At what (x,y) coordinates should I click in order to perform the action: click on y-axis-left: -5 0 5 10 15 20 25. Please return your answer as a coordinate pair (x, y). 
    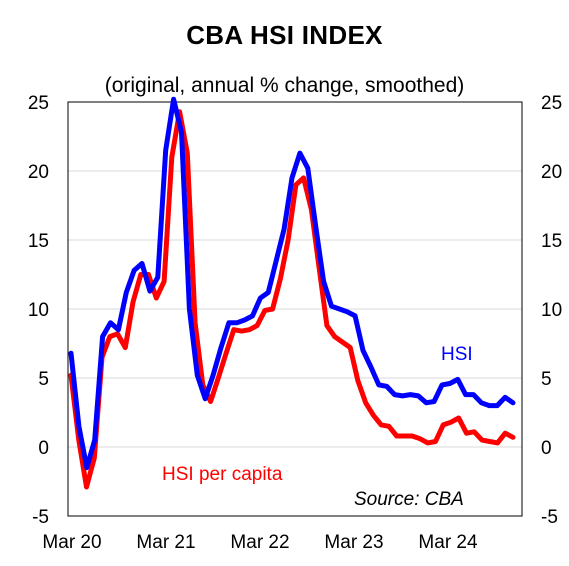
    Looking at the image, I should click on (38, 310).